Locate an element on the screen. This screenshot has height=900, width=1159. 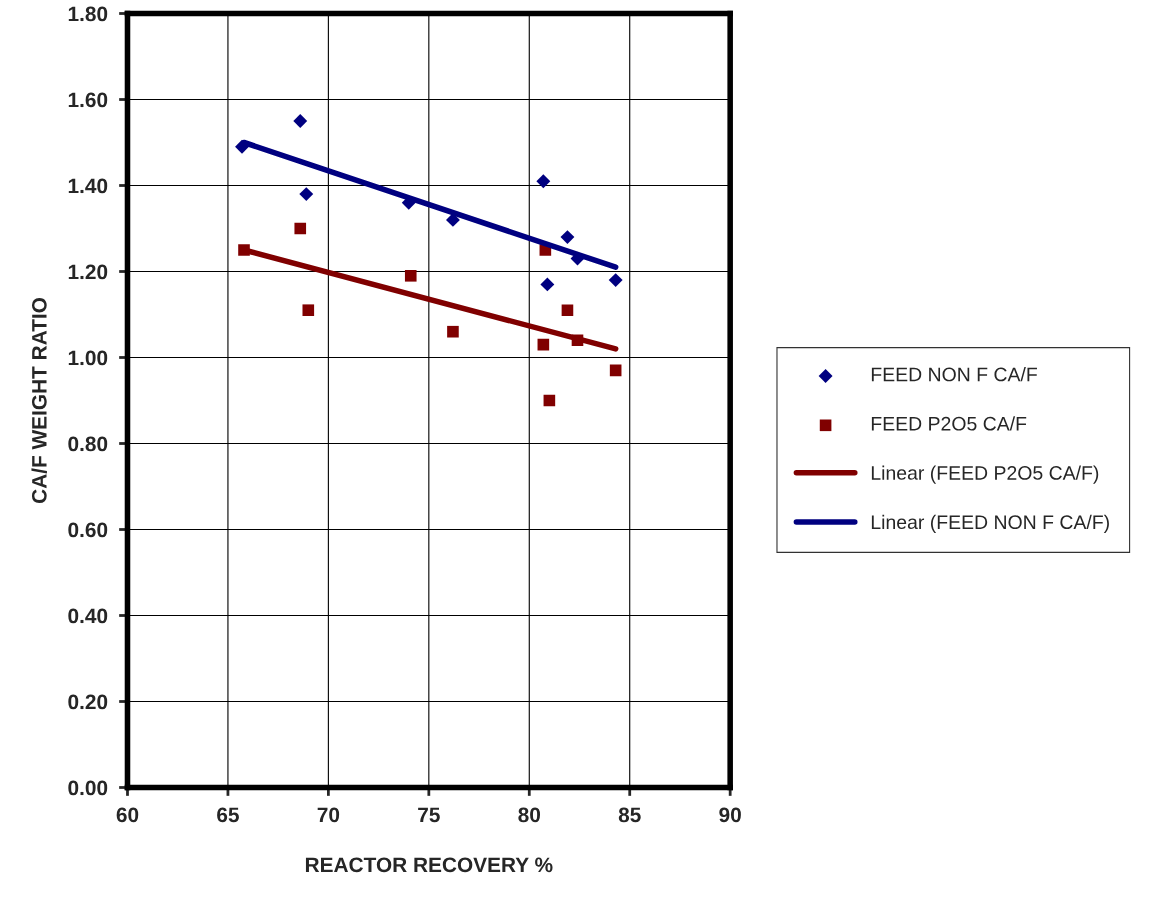
y-tick-label: 0.20 is located at coordinates (88, 702).